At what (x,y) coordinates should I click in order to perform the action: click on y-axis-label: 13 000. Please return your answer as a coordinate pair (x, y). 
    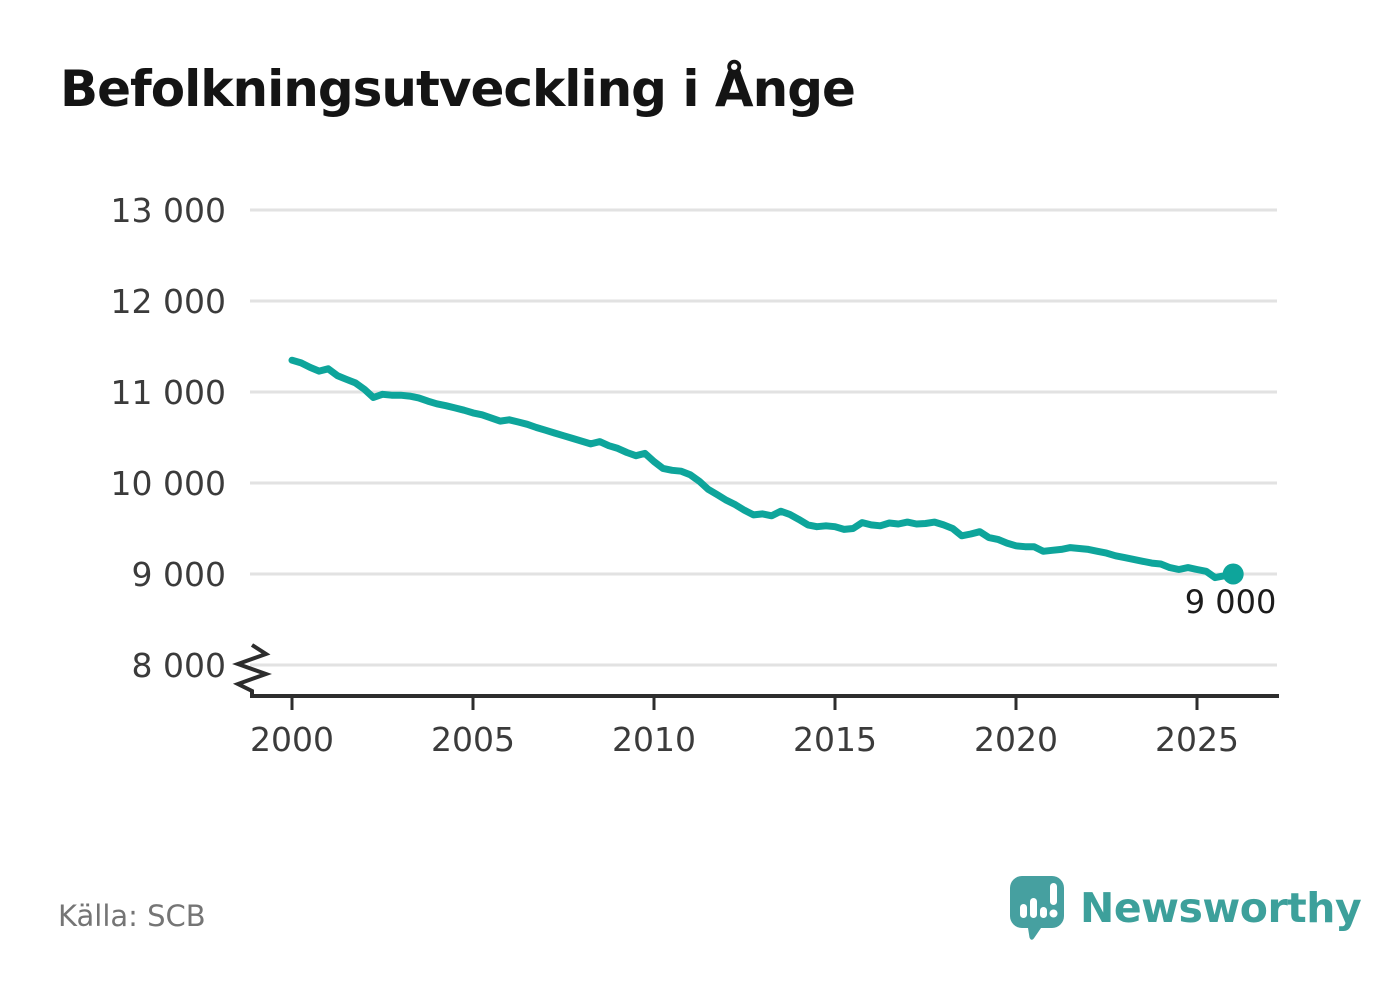
    Looking at the image, I should click on (168, 210).